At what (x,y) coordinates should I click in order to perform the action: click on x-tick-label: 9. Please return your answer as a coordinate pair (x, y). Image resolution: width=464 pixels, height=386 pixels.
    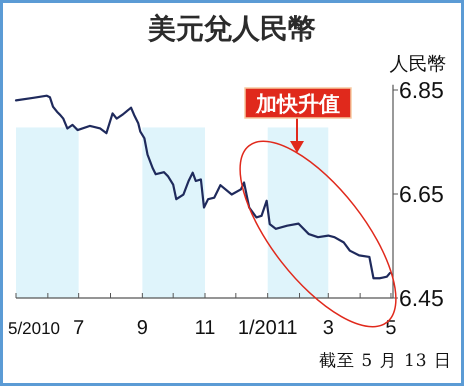
    Looking at the image, I should click on (142, 328).